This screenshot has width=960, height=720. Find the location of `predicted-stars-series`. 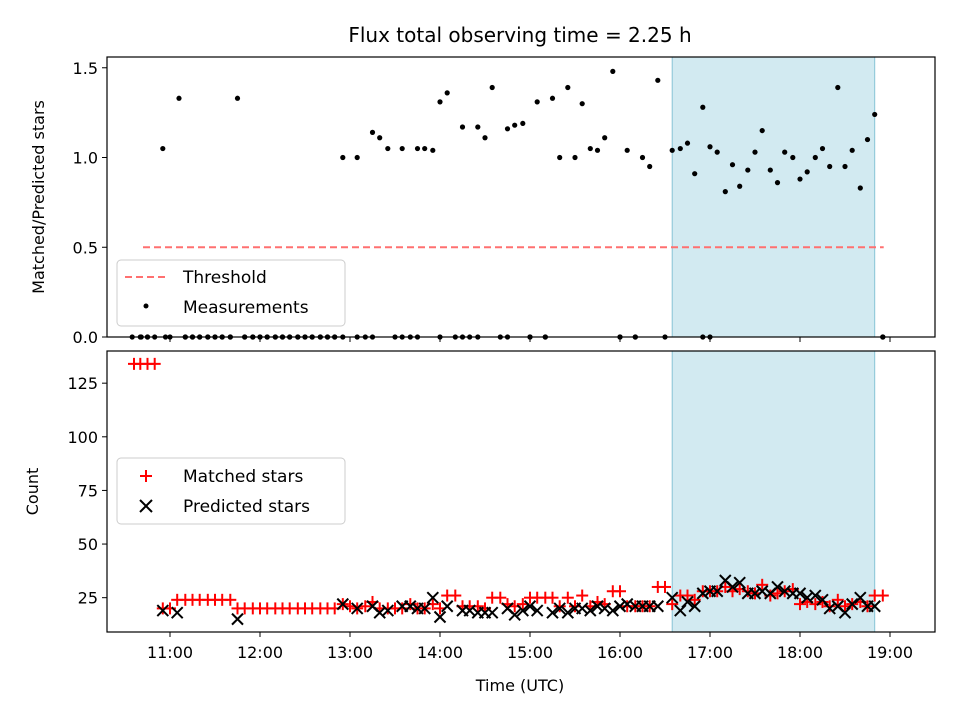

predicted-stars-series is located at coordinates (518, 600).